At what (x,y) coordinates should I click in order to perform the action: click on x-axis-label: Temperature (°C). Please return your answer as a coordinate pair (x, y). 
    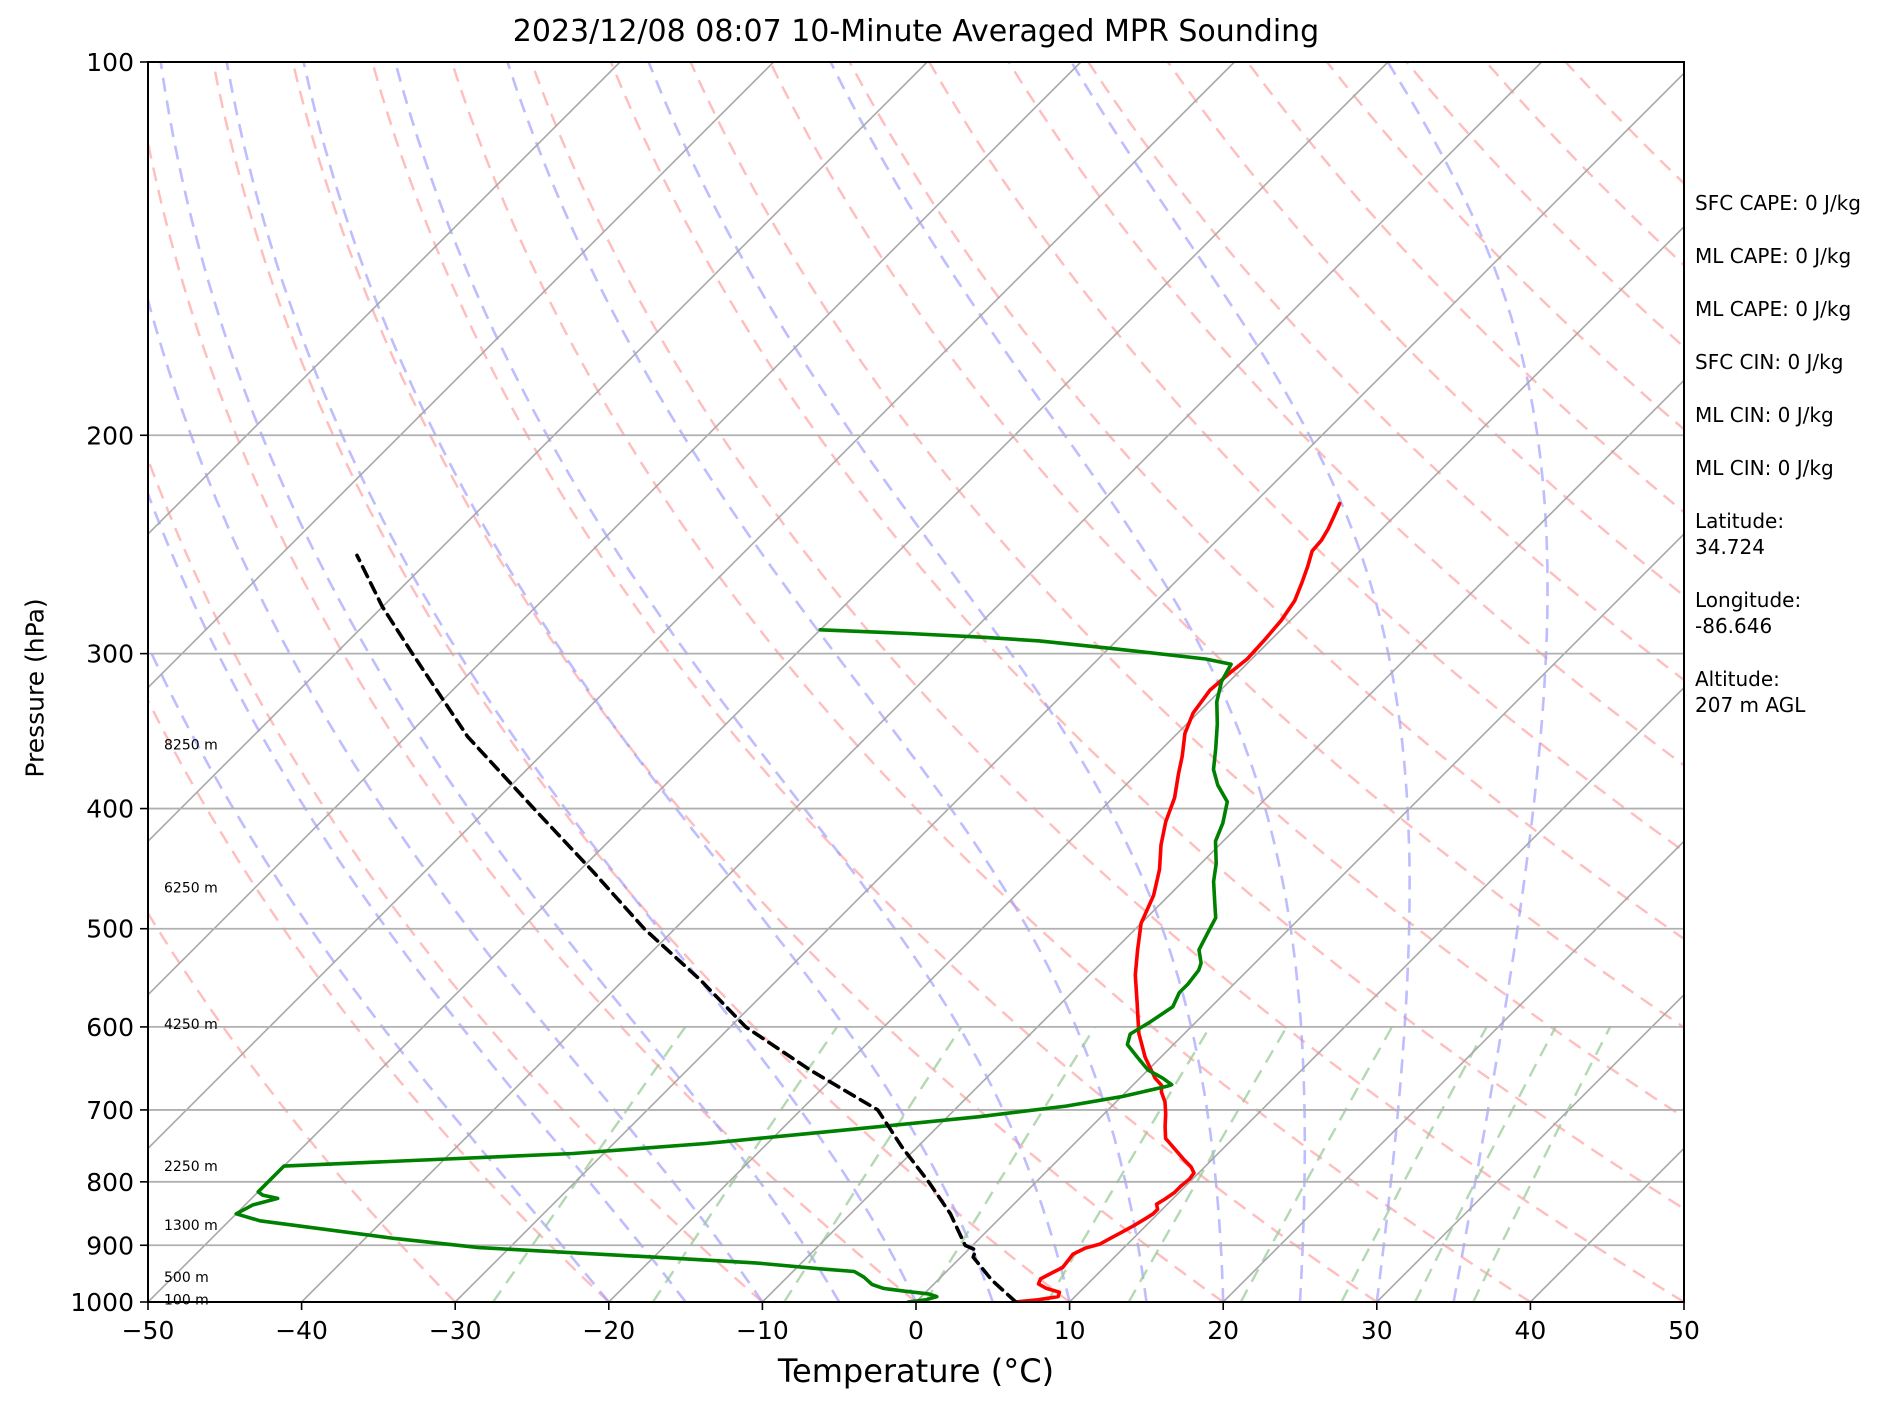
    Looking at the image, I should click on (916, 1371).